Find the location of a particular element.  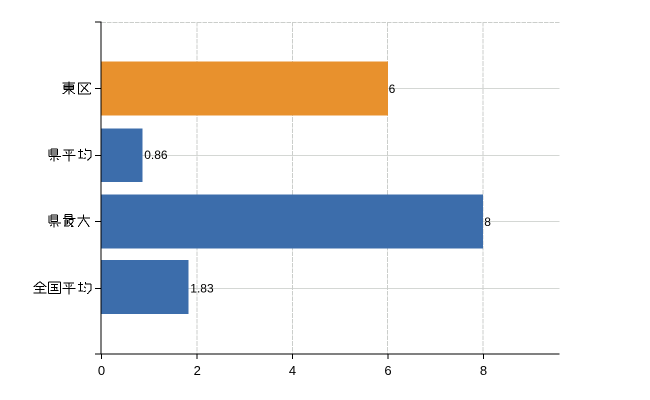

svg-text: 1.83 is located at coordinates (202, 288).